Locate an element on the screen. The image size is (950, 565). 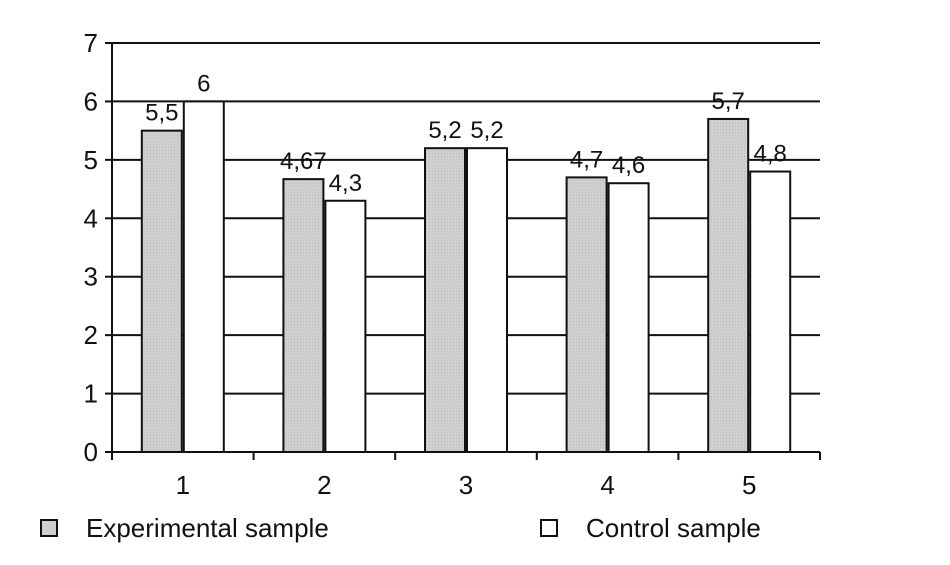
legend-item-experimental: Experimental sample is located at coordinates (184, 528).